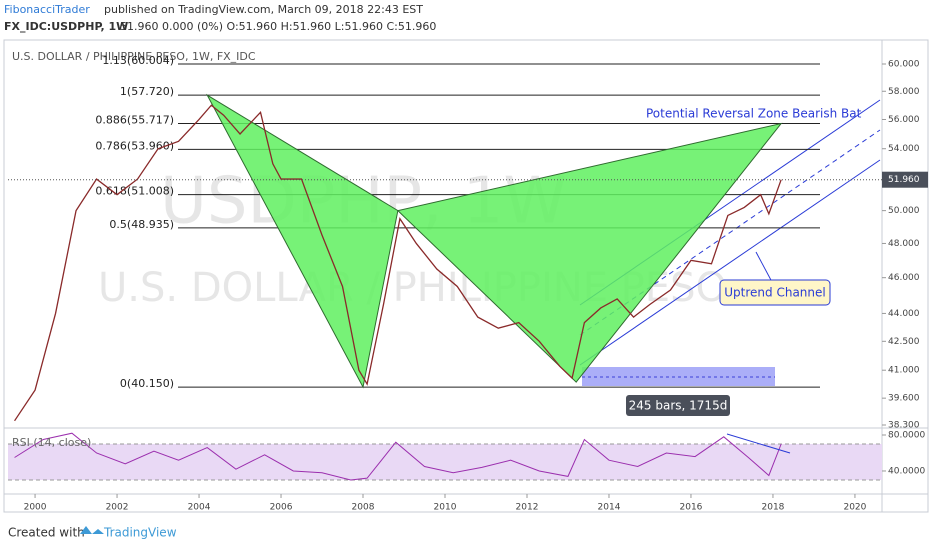 The height and width of the screenshot is (550, 932). I want to click on callout-box, so click(775, 292).